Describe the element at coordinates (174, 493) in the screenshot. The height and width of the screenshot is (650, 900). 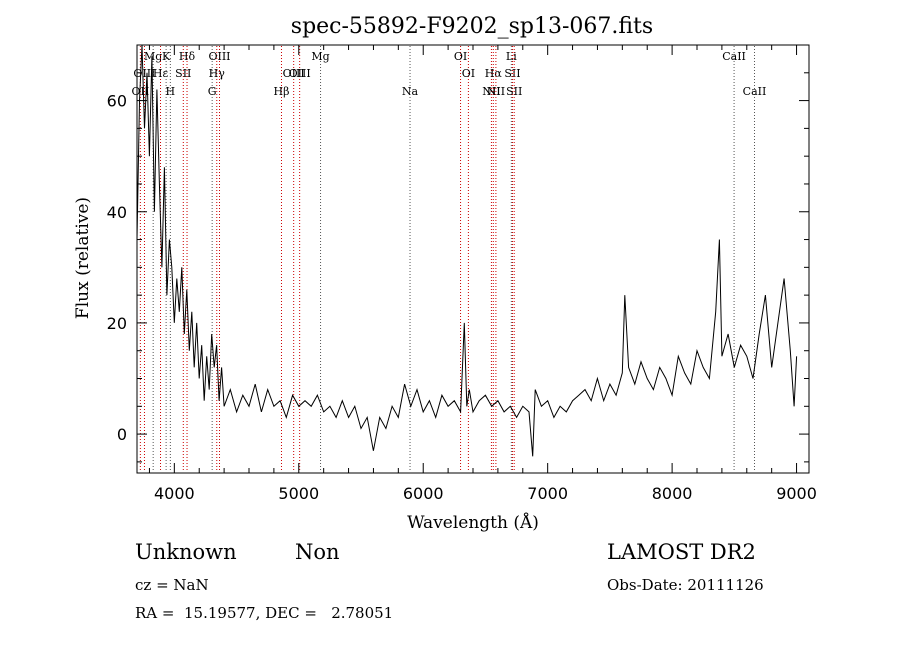
I see `x-tick-label-4000: 4000` at that location.